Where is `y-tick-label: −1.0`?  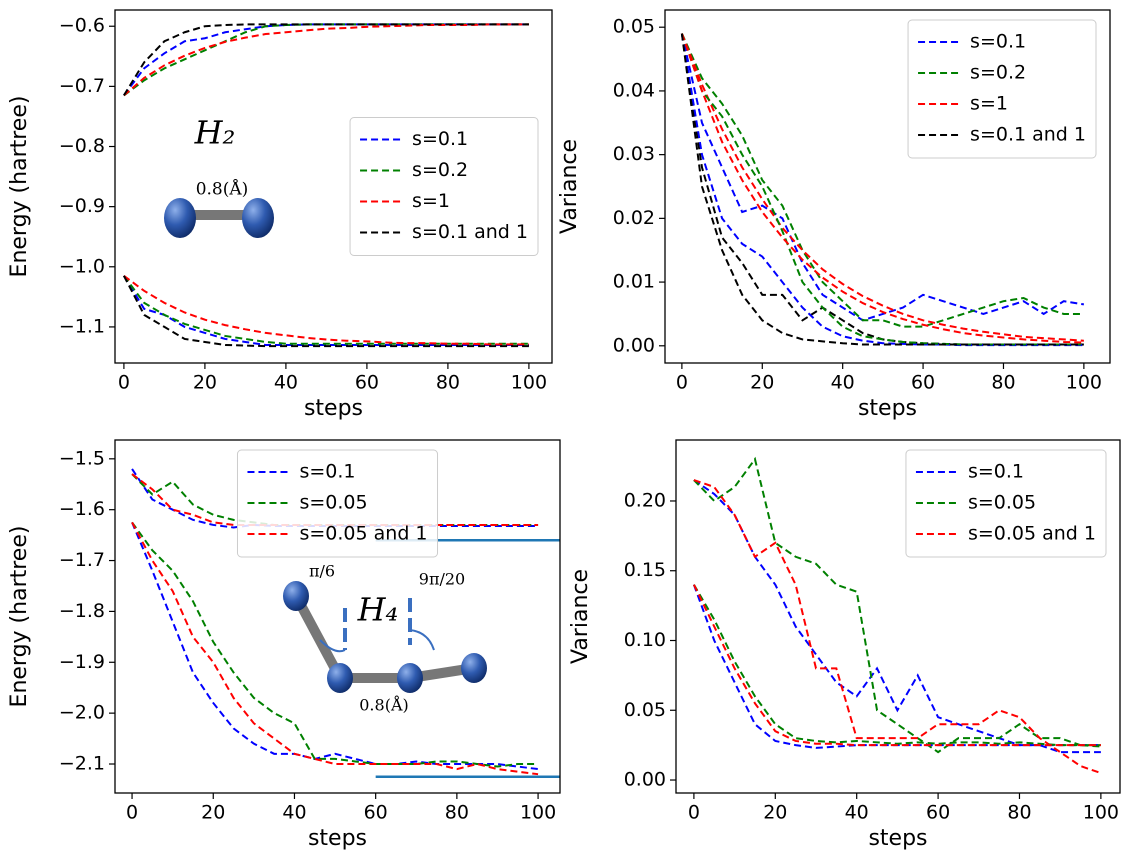
y-tick-label: −1.0 is located at coordinates (82, 266).